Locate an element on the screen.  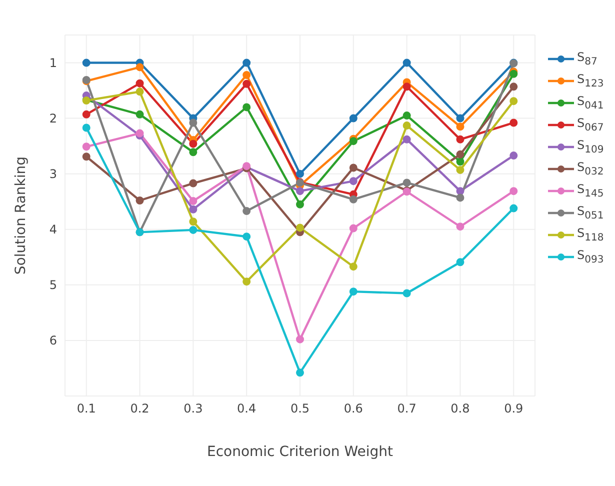
x-axis-title: Economic Criterion Weight is located at coordinates (300, 452).